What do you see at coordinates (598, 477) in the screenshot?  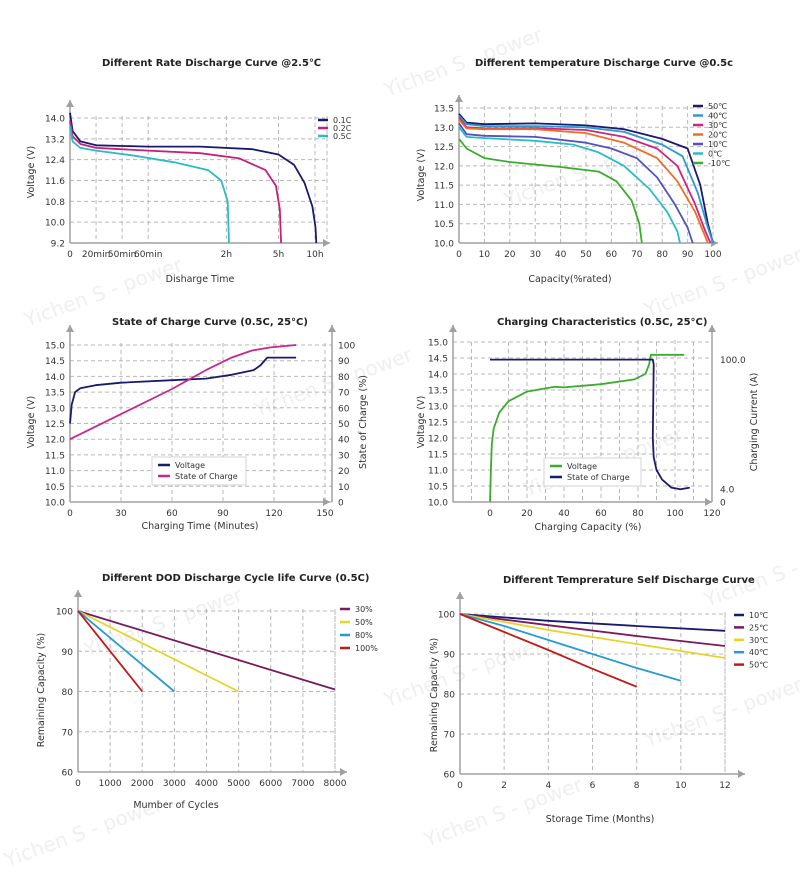 I see `legend-label: State of Charge` at bounding box center [598, 477].